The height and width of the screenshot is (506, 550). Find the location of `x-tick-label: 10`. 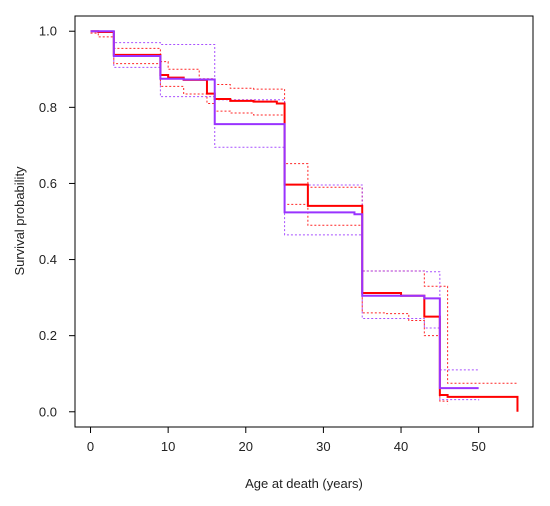

x-tick-label: 10 is located at coordinates (168, 446).